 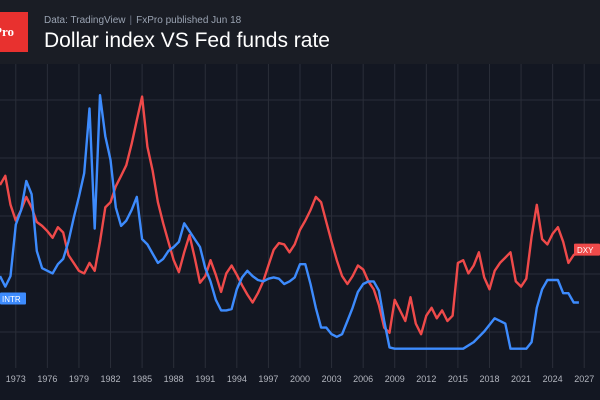 I want to click on x-tick-label: 1979, so click(x=79, y=379).